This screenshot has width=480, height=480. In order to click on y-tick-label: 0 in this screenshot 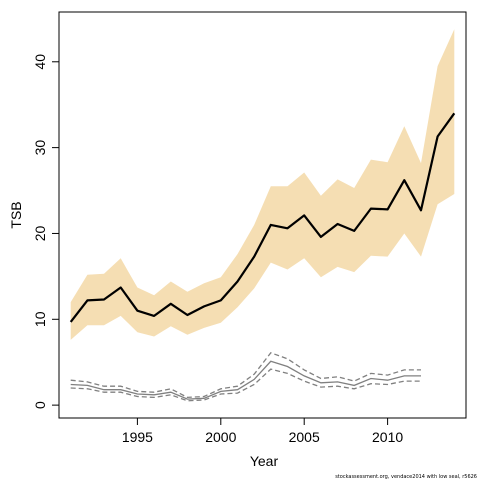, I will do `click(40, 405)`.